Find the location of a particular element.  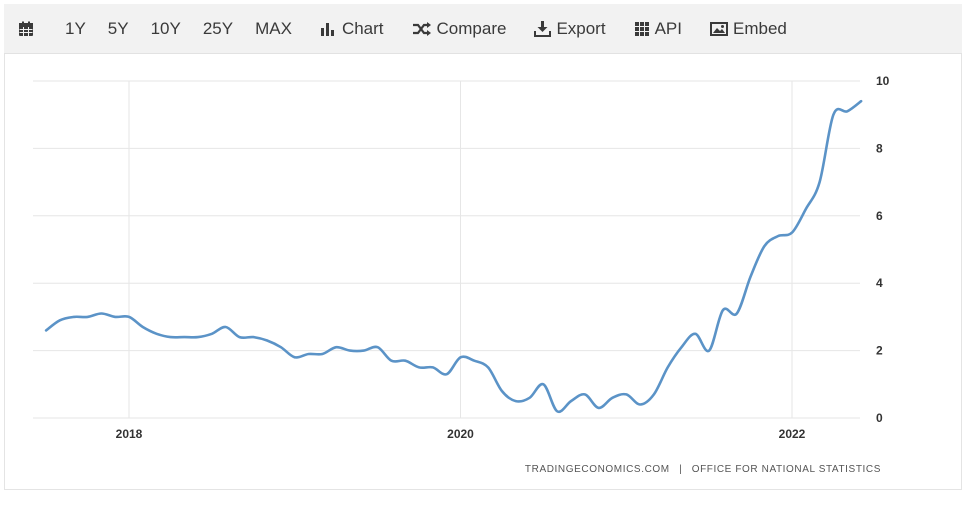

export-button-label: Export is located at coordinates (581, 28).